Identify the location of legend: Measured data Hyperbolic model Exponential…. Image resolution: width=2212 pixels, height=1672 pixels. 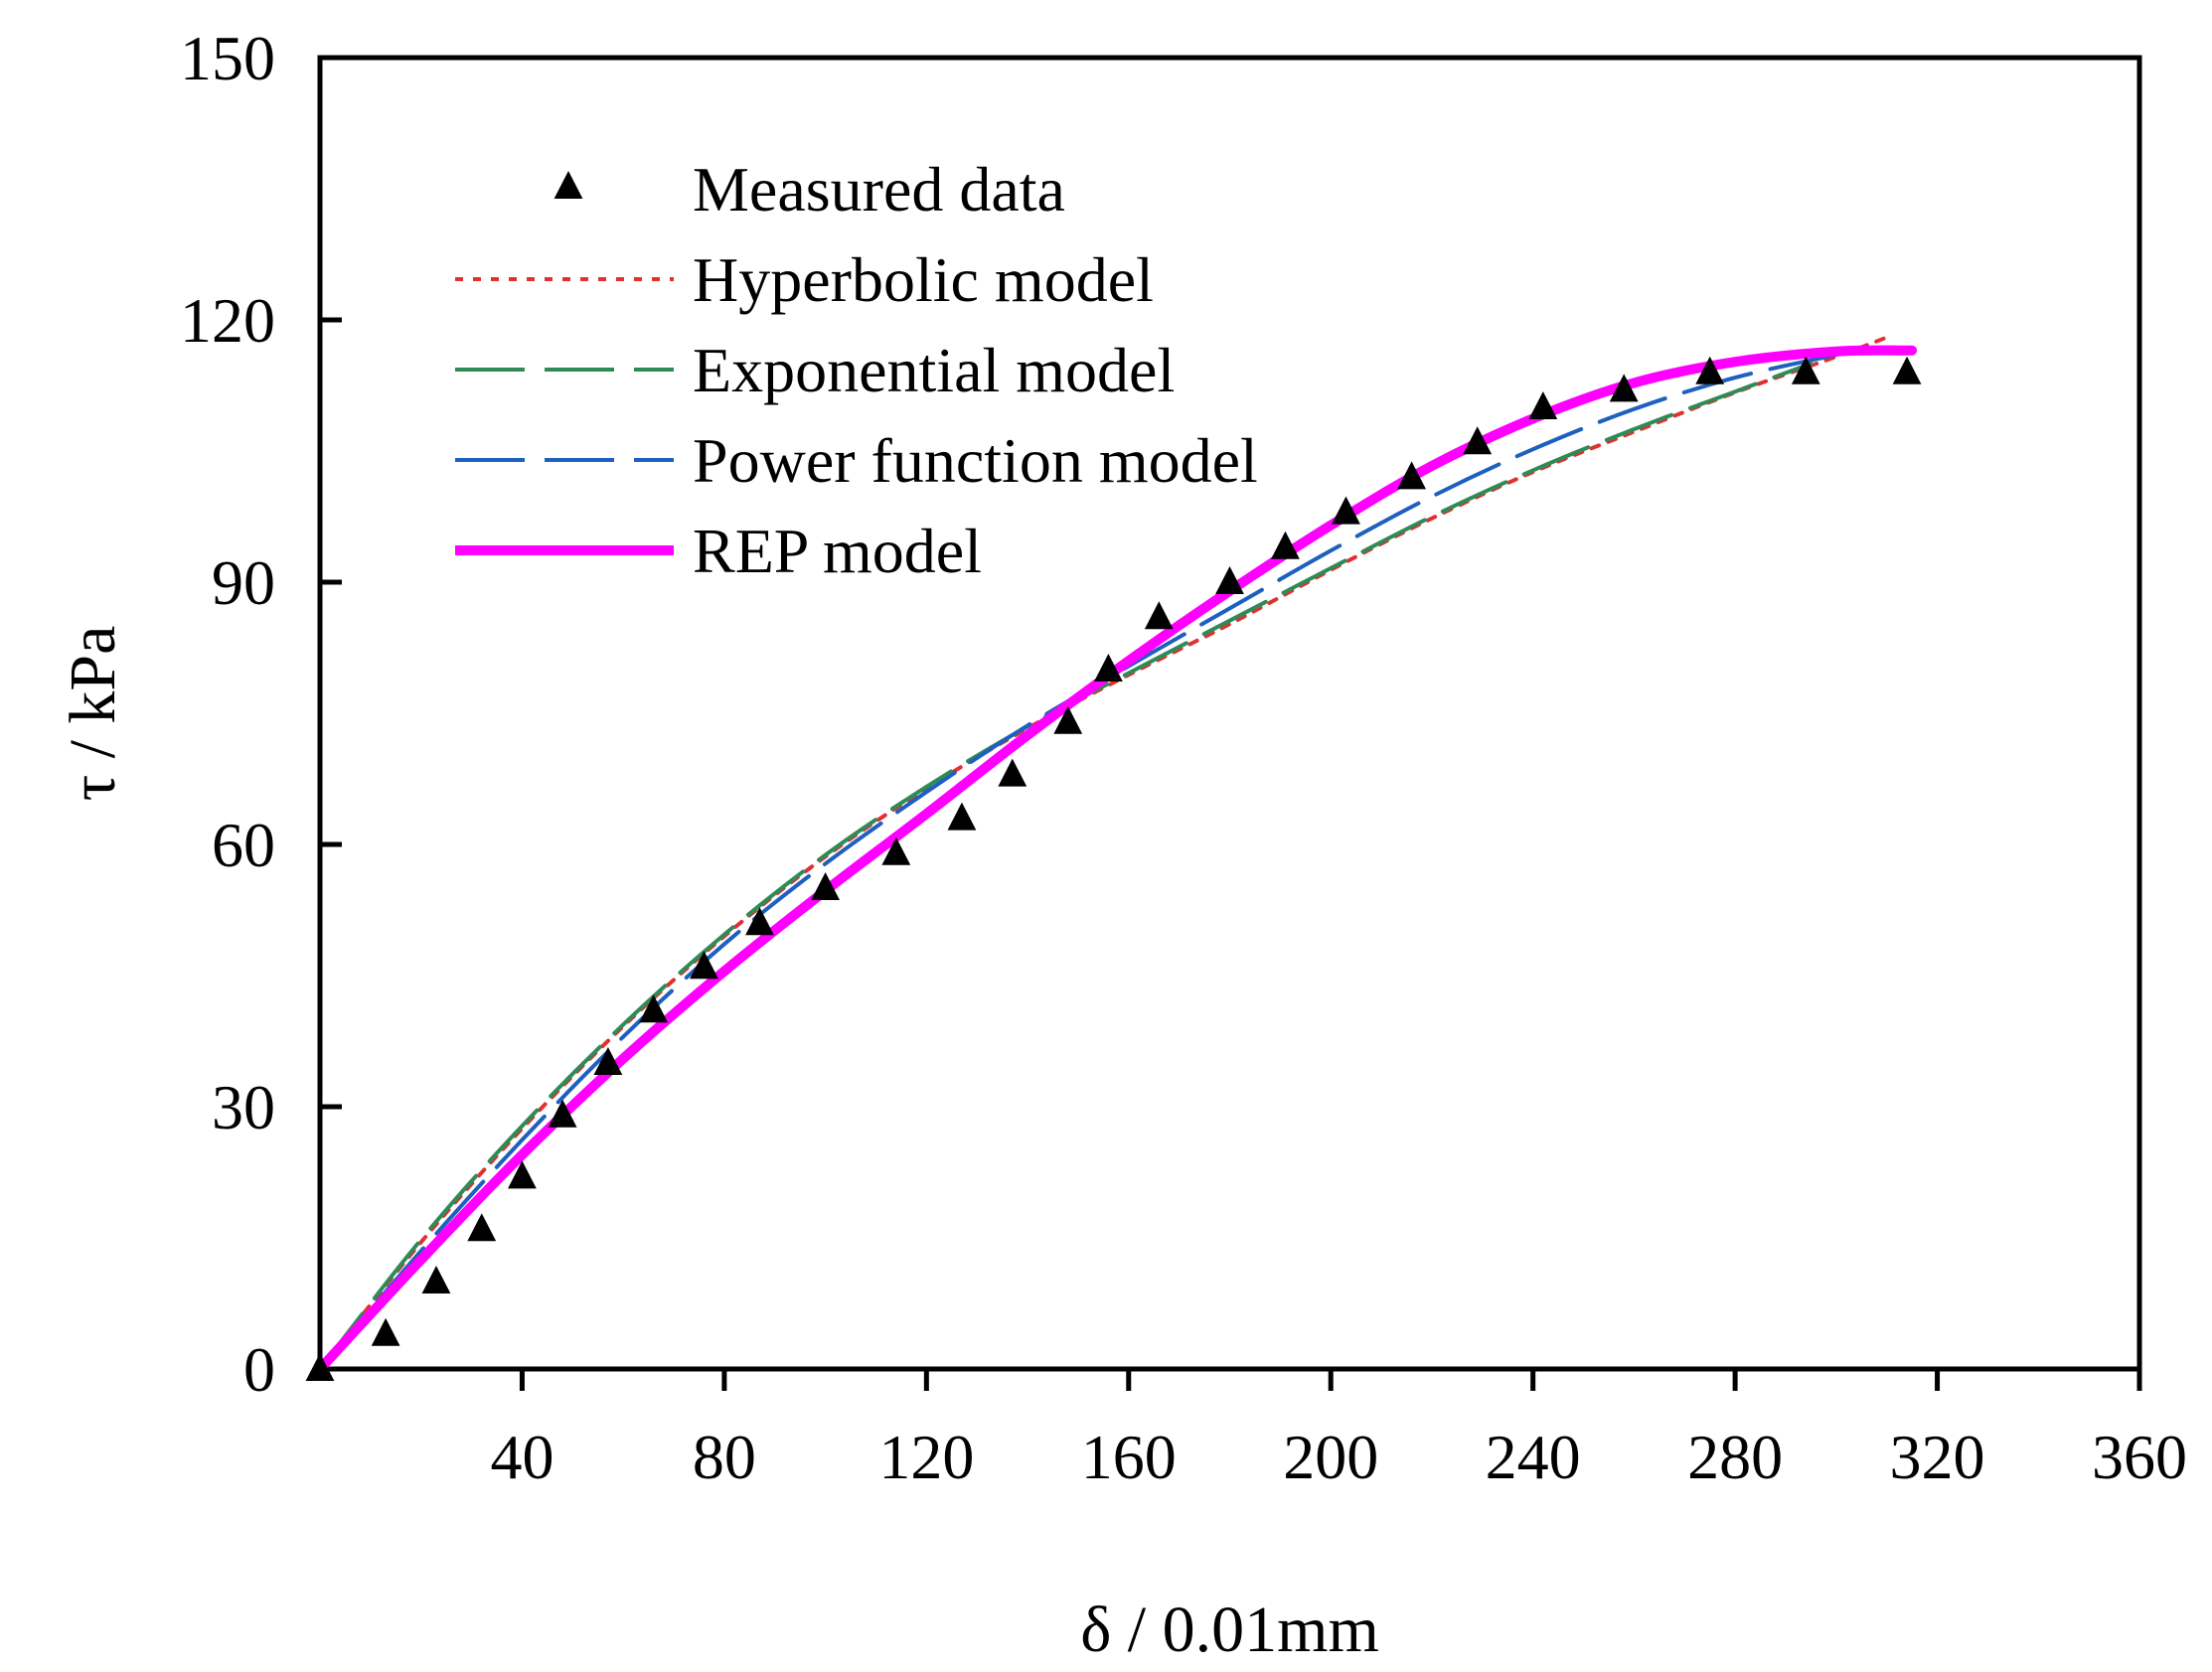
(856, 370).